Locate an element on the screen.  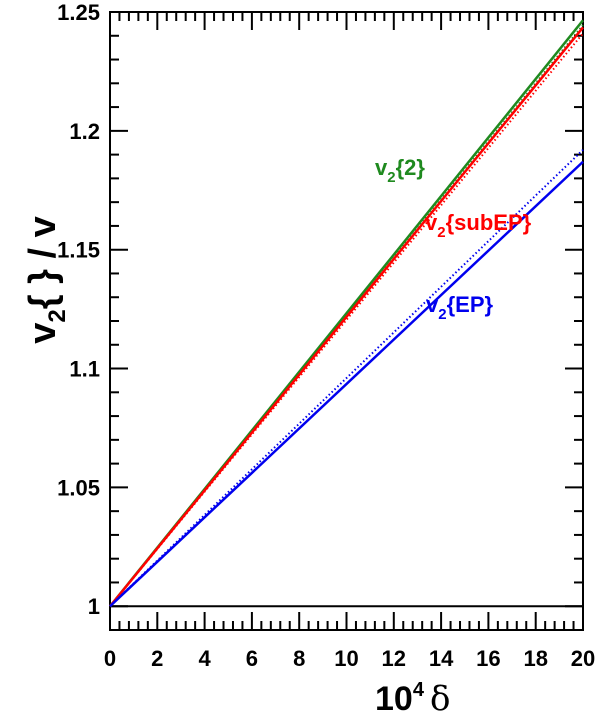
series-label-v2-ep-sub: 2 is located at coordinates (442, 314).